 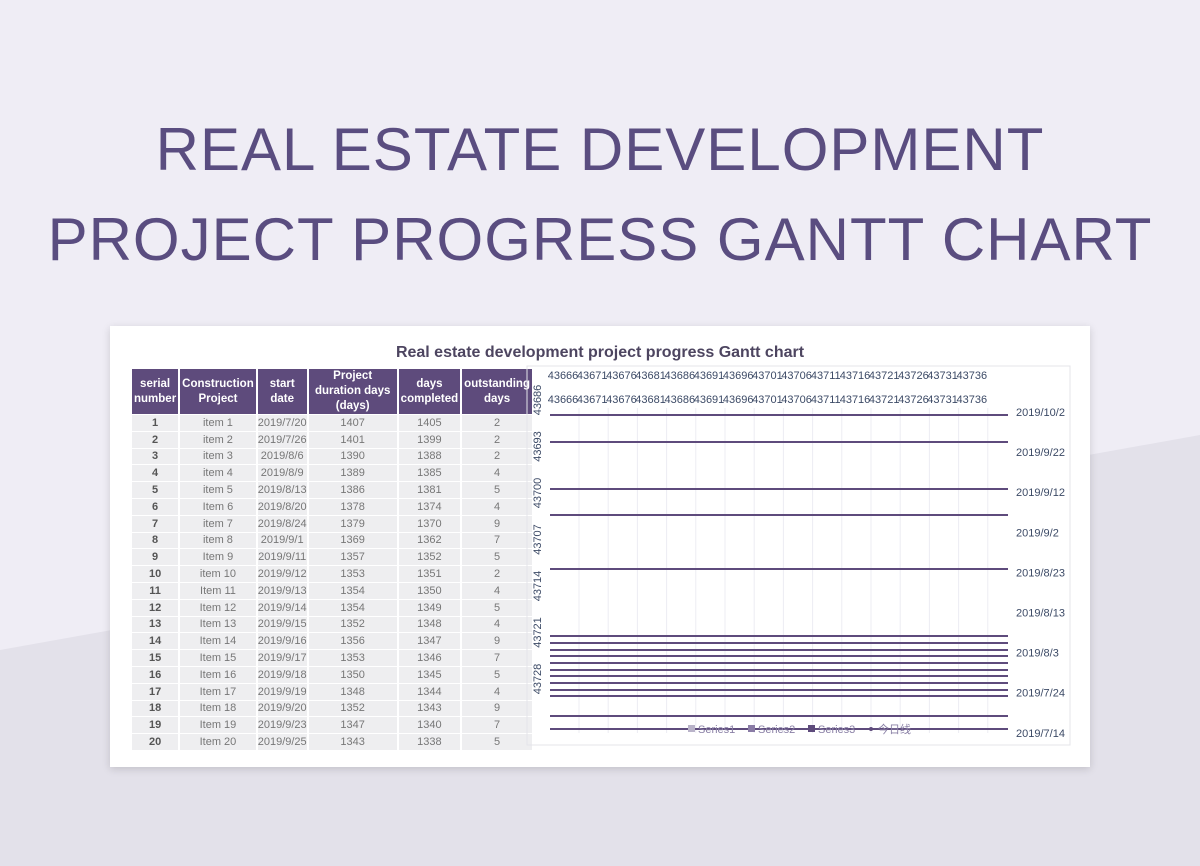 I want to click on table-cell: 1349, so click(x=429, y=607).